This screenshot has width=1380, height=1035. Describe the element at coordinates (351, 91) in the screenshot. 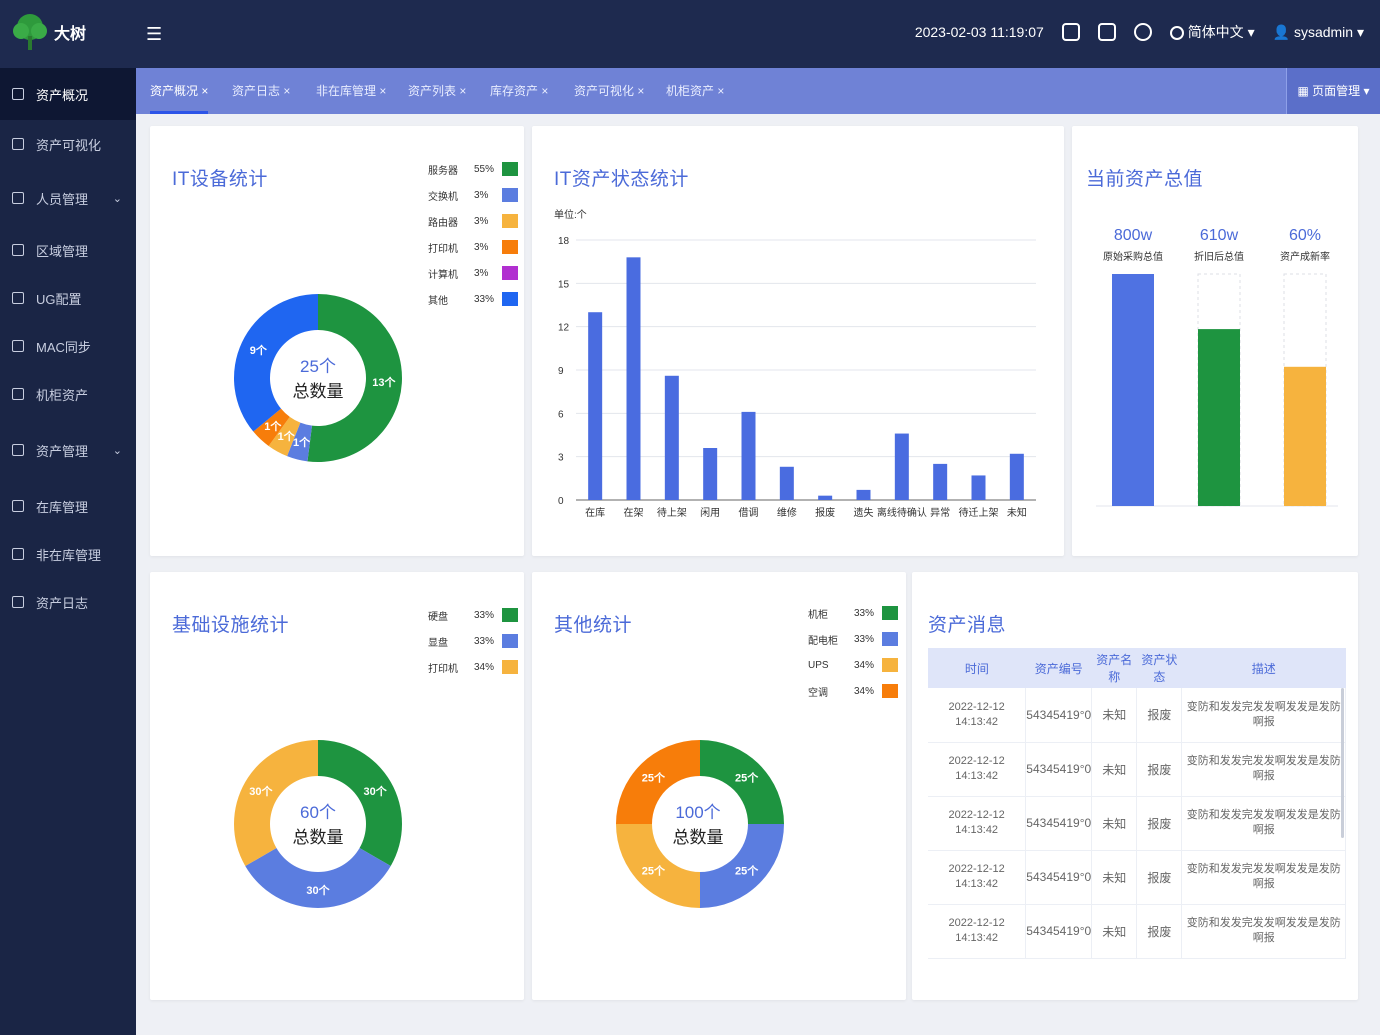

I see `tab: 非在库管理 ×` at that location.